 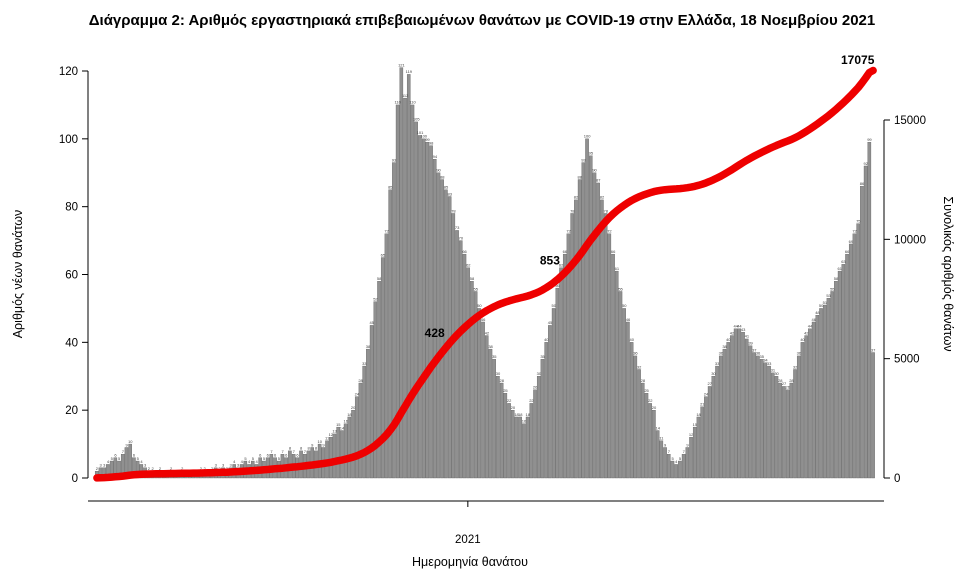 I want to click on bar-label: 27, so click(x=784, y=383).